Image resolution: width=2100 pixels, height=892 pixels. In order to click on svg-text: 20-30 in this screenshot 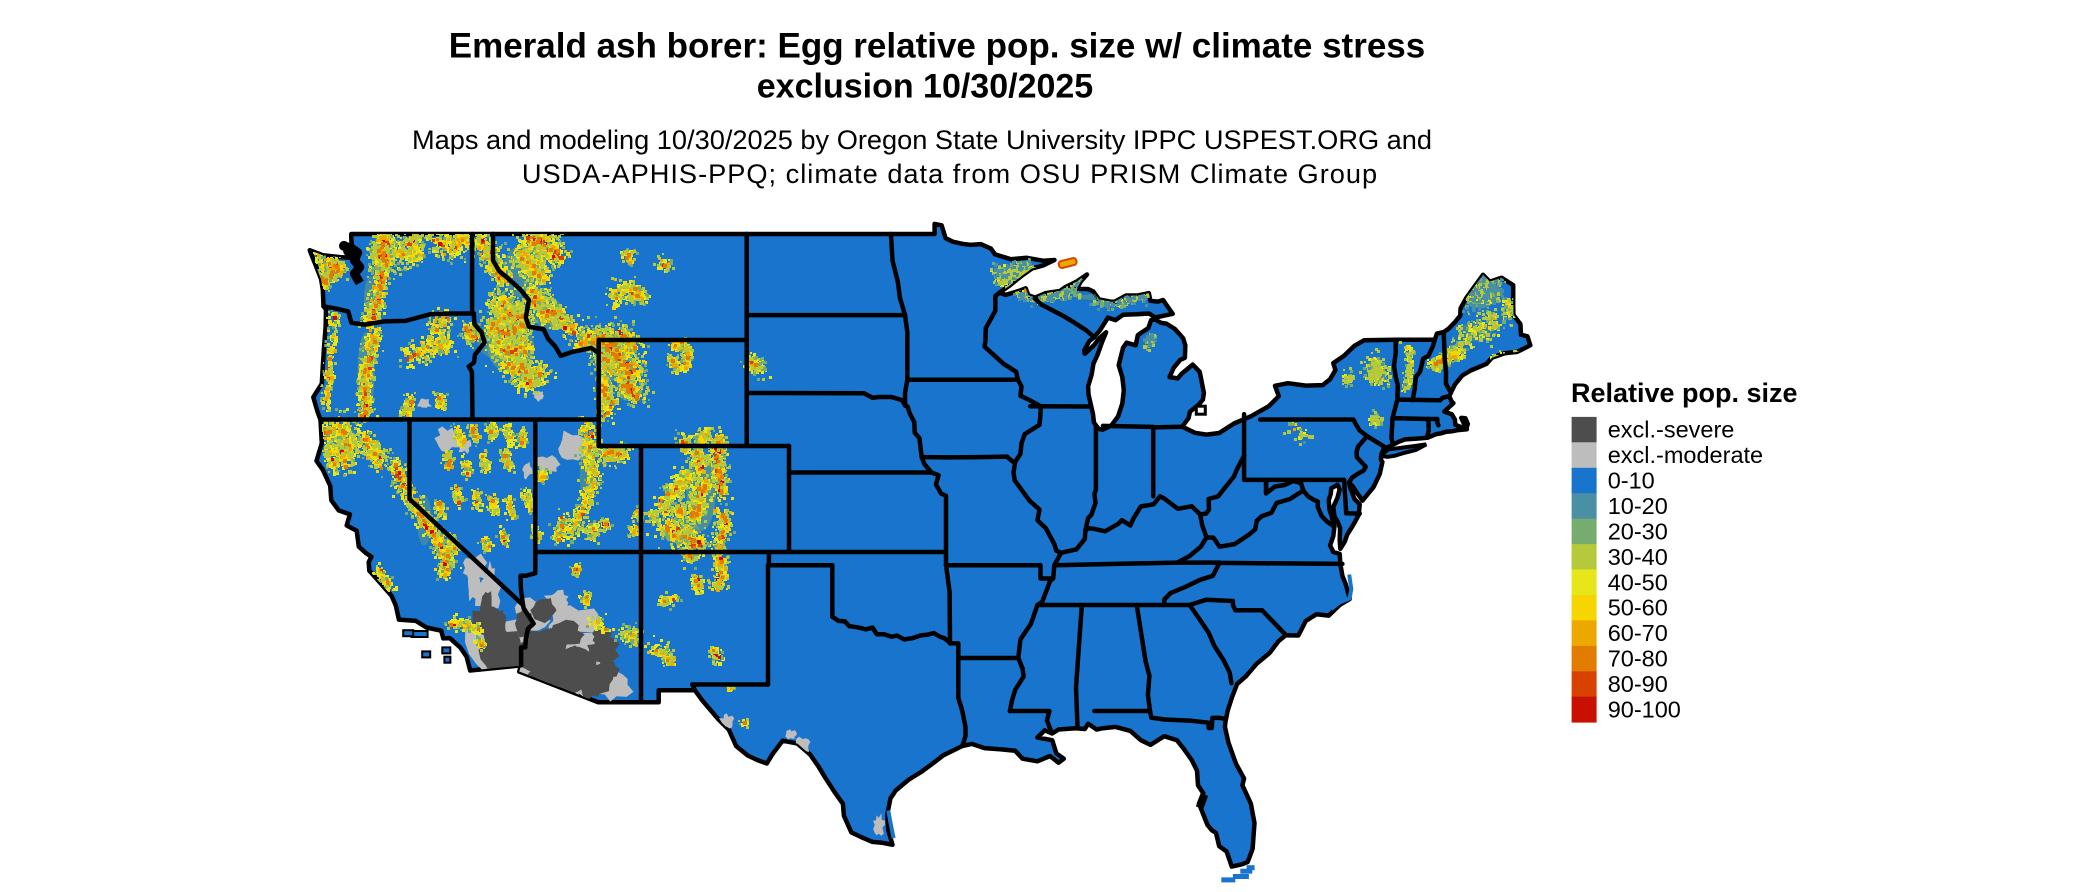, I will do `click(1638, 531)`.